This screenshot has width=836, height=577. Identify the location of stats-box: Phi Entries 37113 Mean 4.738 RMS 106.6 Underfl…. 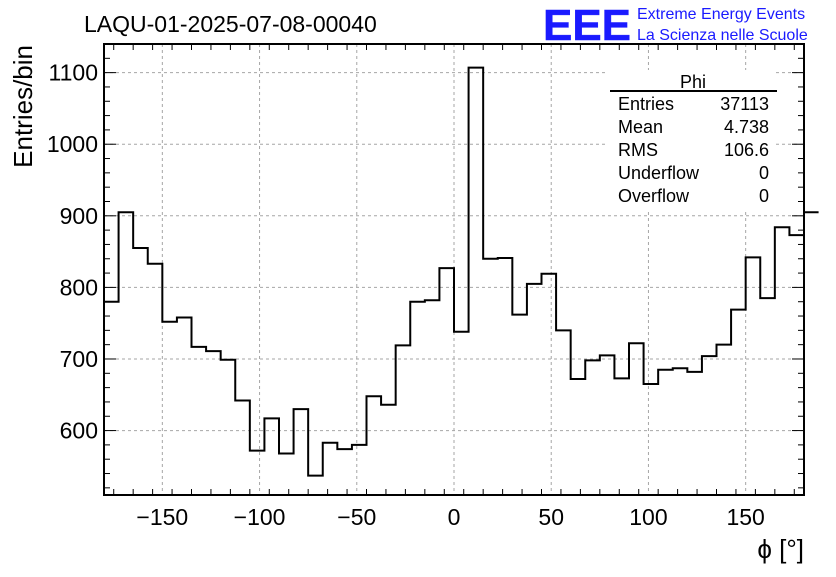
(692, 140).